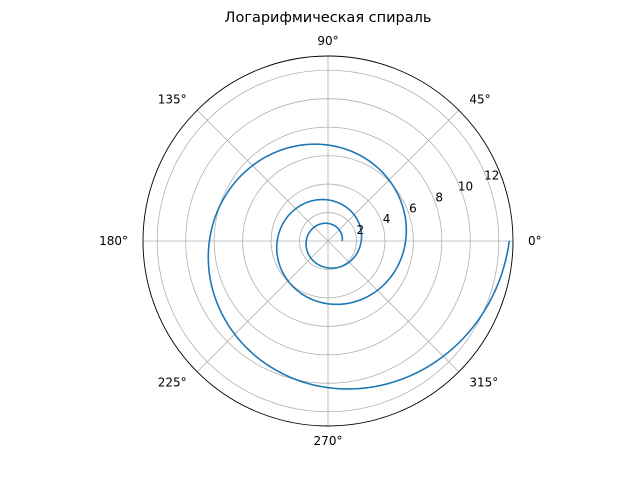 The image size is (640, 480). I want to click on radial-tick-label-8: 8, so click(439, 197).